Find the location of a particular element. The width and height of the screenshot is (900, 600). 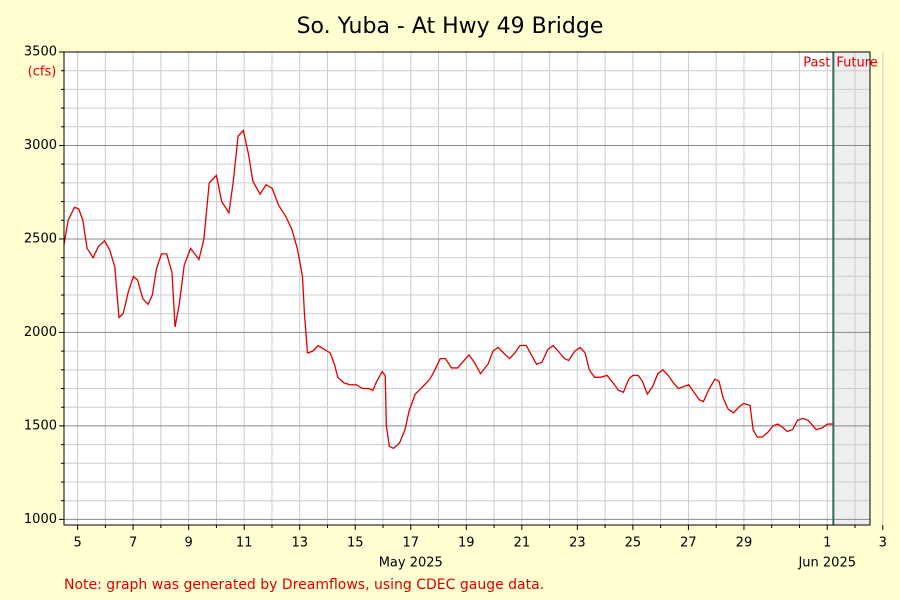

month-label: Jun 2025 is located at coordinates (826, 563).